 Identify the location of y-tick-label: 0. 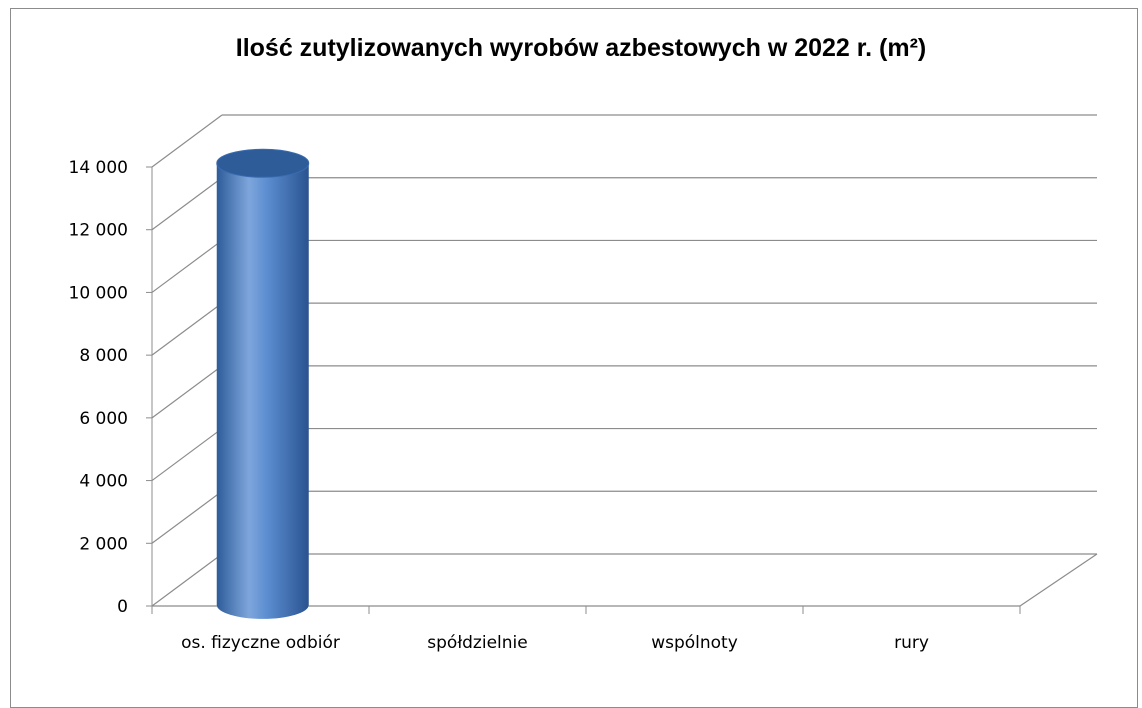
(122, 607).